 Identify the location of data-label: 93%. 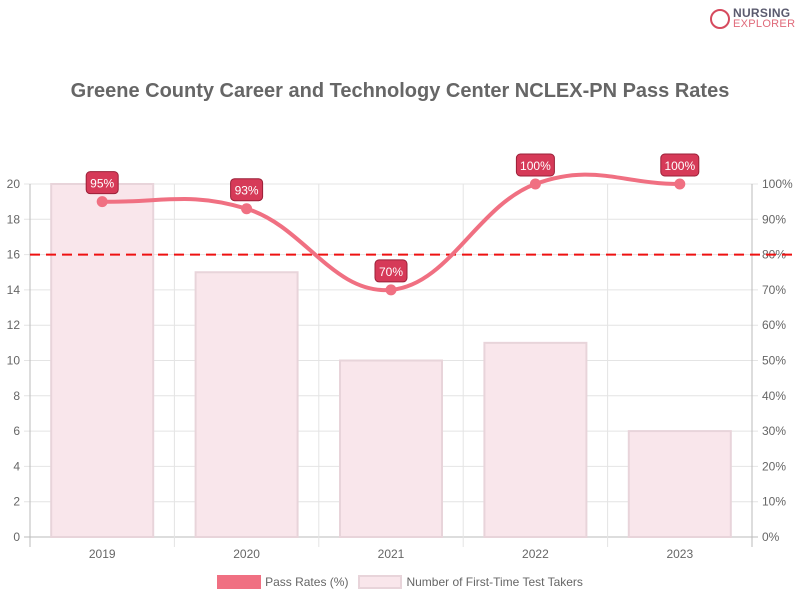
(247, 191).